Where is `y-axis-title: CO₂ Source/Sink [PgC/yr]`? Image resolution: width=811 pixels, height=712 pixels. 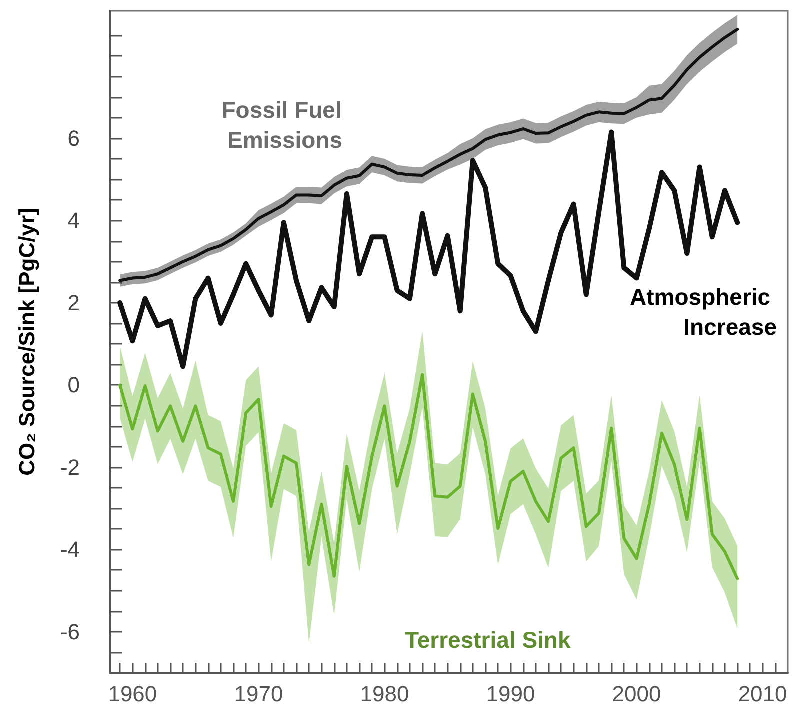
y-axis-title: CO₂ Source/Sink [PgC/yr] is located at coordinates (27, 342).